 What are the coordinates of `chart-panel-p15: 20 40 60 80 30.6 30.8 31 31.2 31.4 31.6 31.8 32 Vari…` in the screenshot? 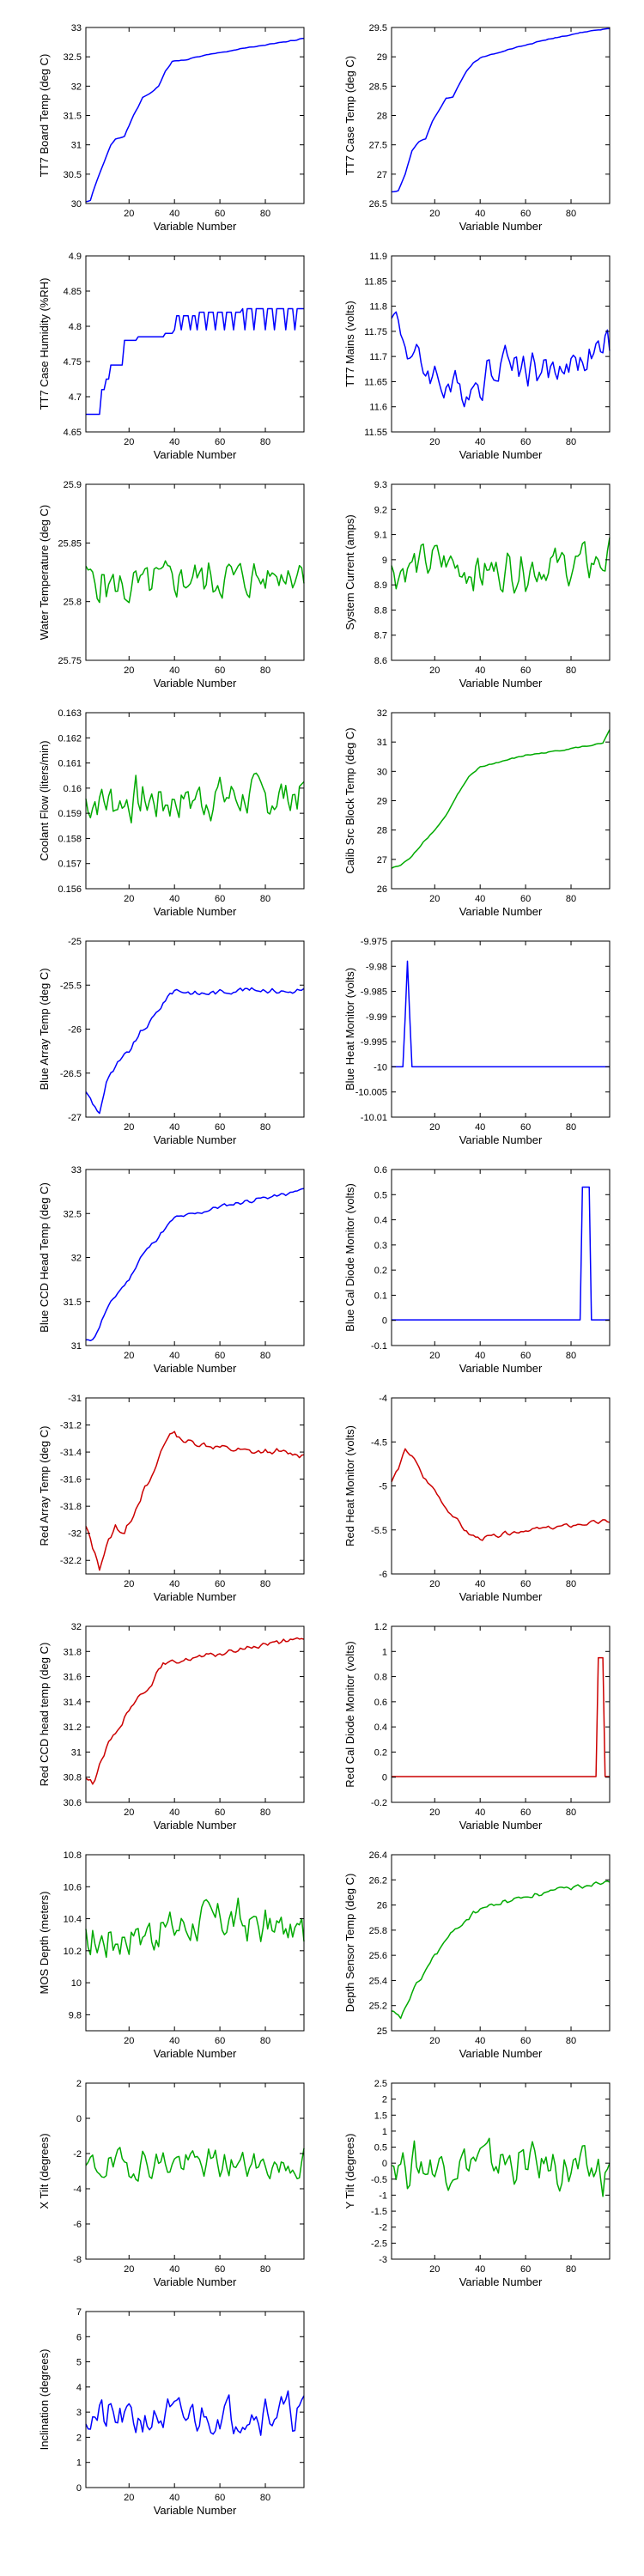 It's located at (171, 1727).